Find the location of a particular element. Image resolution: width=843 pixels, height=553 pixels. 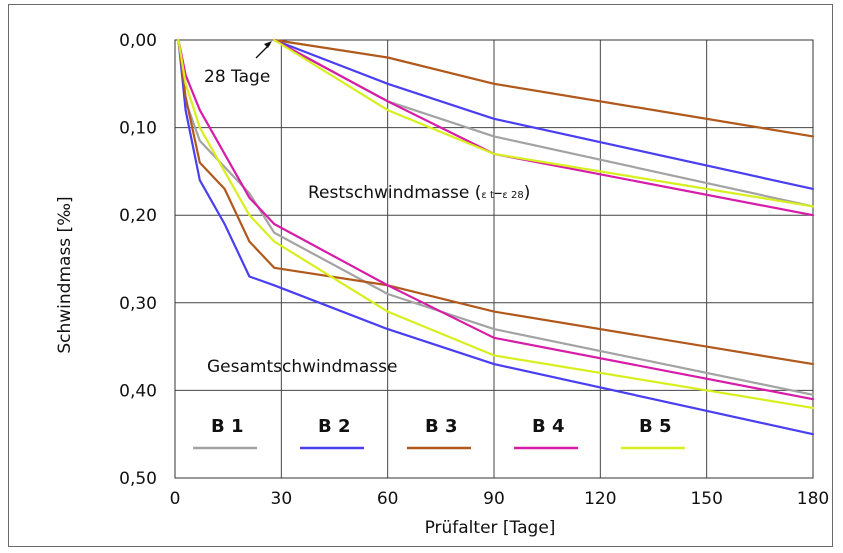

legend-label-b3: B 3 is located at coordinates (441, 426).